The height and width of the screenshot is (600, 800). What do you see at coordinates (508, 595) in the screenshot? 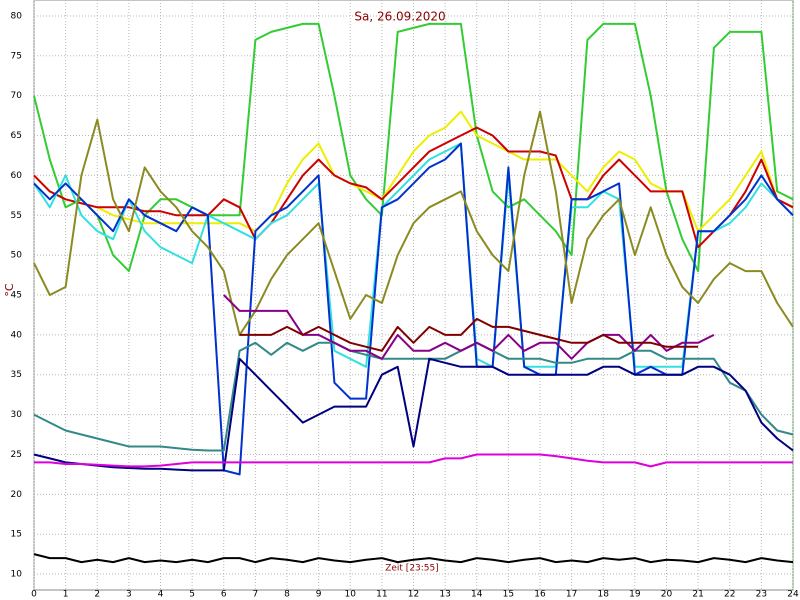
I see `x-tick-label: 15` at bounding box center [508, 595].